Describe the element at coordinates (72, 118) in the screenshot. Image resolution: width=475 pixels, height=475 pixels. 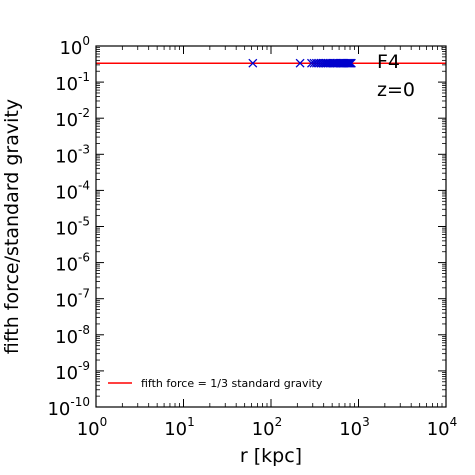
I see `y-tick-label: 10⁻²` at that location.